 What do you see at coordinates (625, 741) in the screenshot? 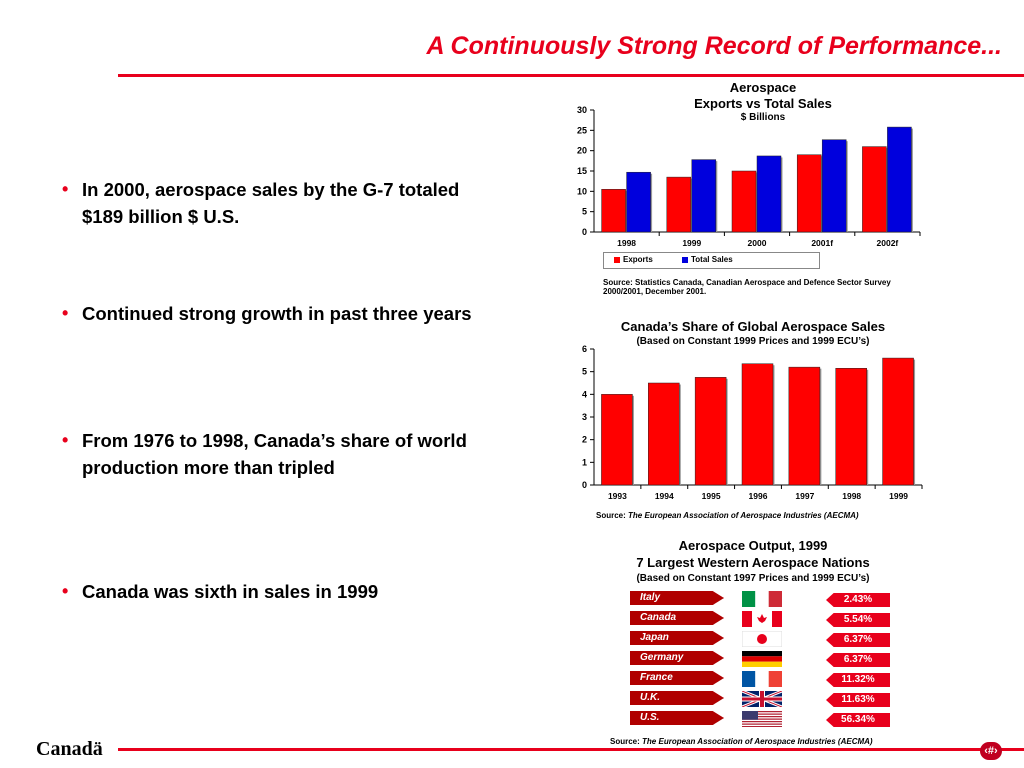
I see `chart3-source-label: Source:` at bounding box center [625, 741].